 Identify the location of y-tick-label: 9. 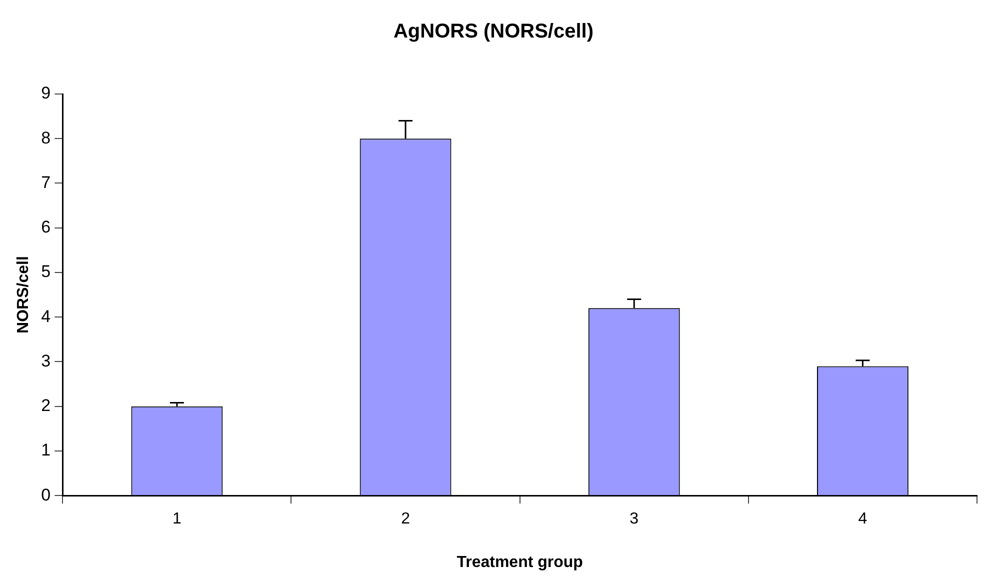
(46, 93).